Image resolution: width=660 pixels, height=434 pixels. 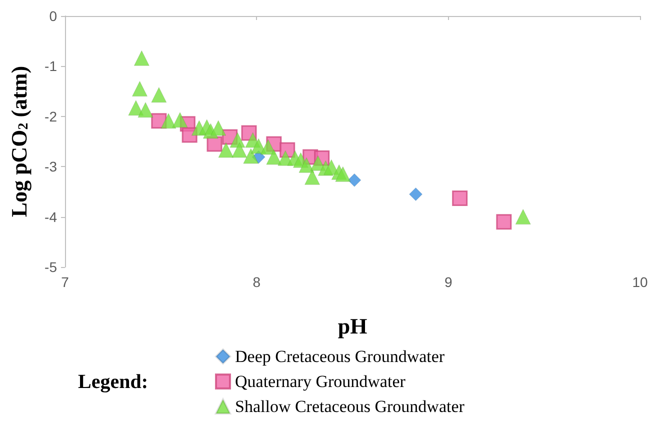 I want to click on y-tick-label: -1, so click(x=51, y=66).